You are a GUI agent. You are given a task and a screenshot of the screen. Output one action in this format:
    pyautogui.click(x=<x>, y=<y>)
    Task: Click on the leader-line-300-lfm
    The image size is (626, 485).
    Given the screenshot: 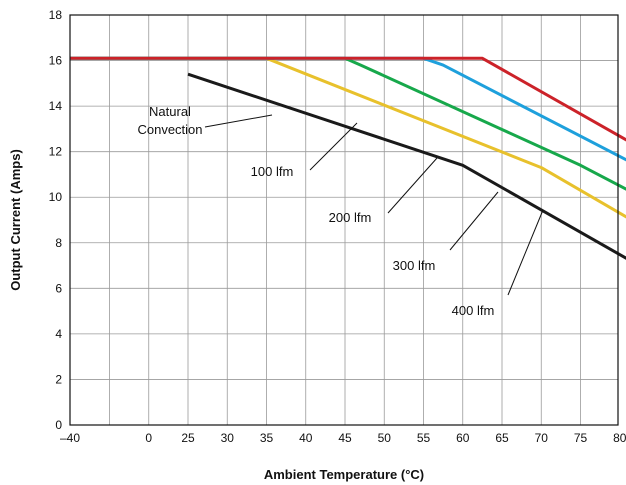 What is the action you would take?
    pyautogui.click(x=474, y=221)
    